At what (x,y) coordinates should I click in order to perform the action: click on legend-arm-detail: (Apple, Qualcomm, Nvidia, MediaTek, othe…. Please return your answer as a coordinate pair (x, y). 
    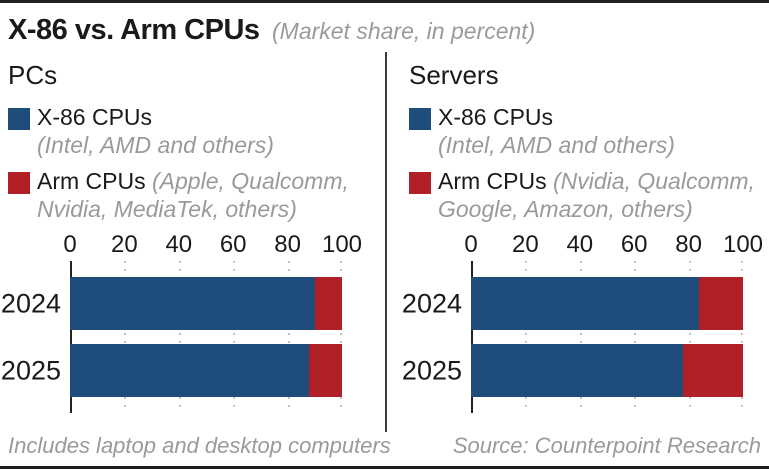
    Looking at the image, I should click on (193, 195).